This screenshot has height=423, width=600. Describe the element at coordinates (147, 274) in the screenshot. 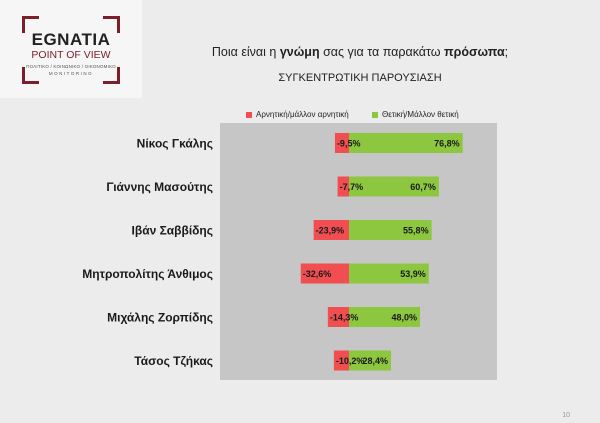

I see `category-label: Μητροπολίτης Άνθιμος` at that location.